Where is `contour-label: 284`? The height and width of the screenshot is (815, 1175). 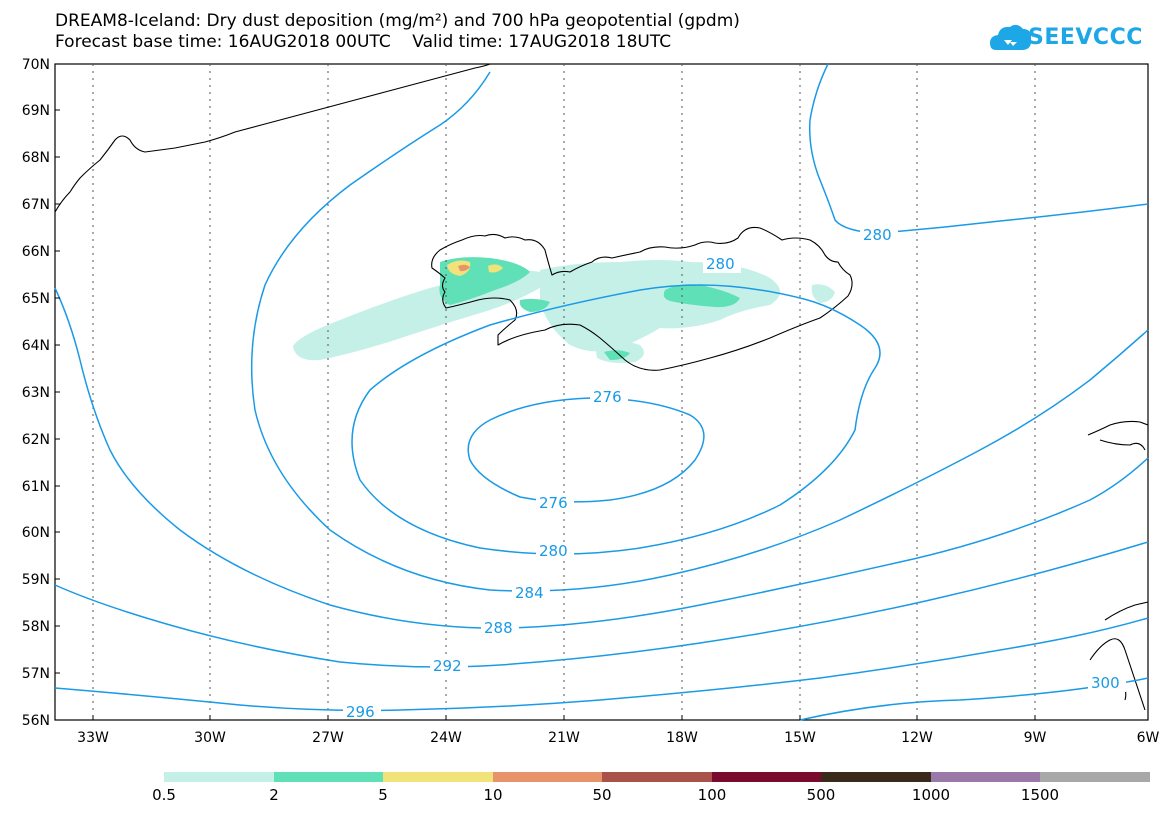 contour-label: 284 is located at coordinates (529, 593).